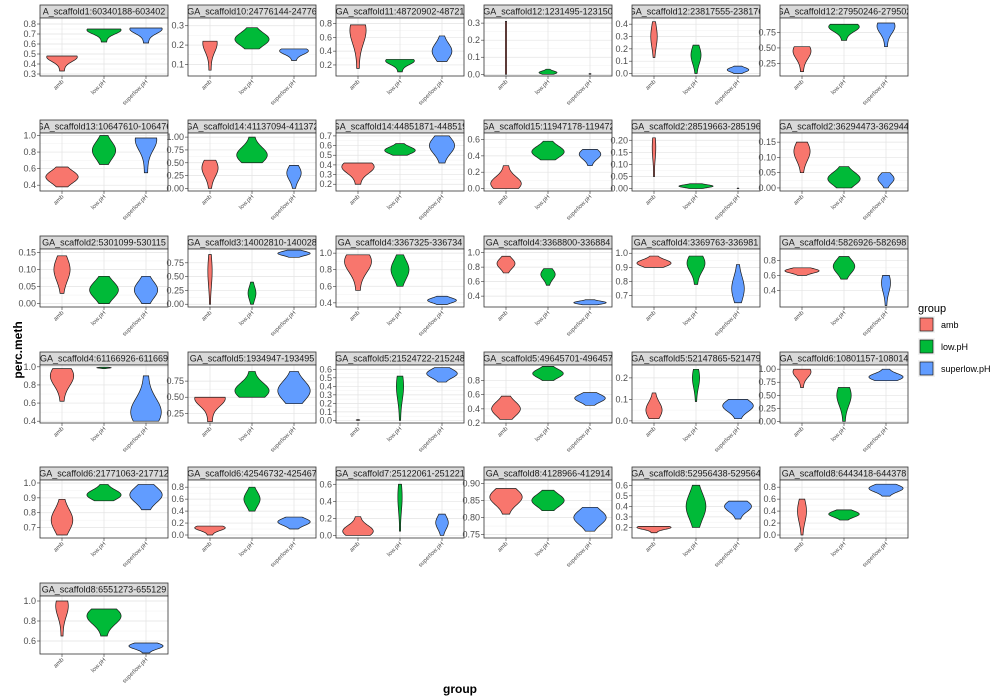 Image resolution: width=1000 pixels, height=700 pixels. What do you see at coordinates (695, 127) in the screenshot?
I see `facet-strip-label: GA_scaffold2:28519663-285196` at bounding box center [695, 127].